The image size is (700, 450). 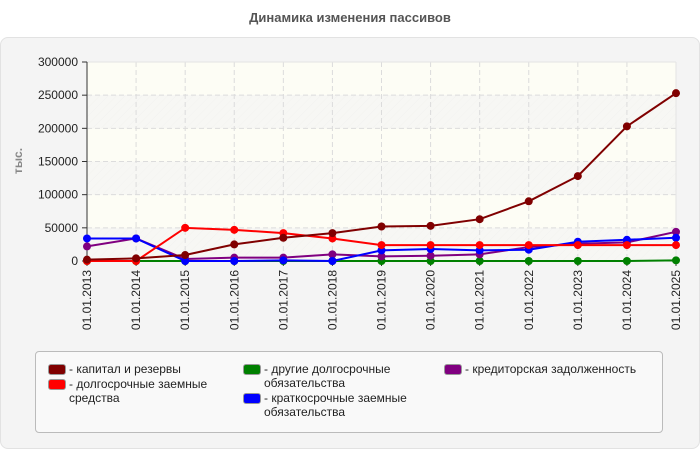 What do you see at coordinates (18, 161) in the screenshot?
I see `y-axis-label: тыс.` at bounding box center [18, 161].